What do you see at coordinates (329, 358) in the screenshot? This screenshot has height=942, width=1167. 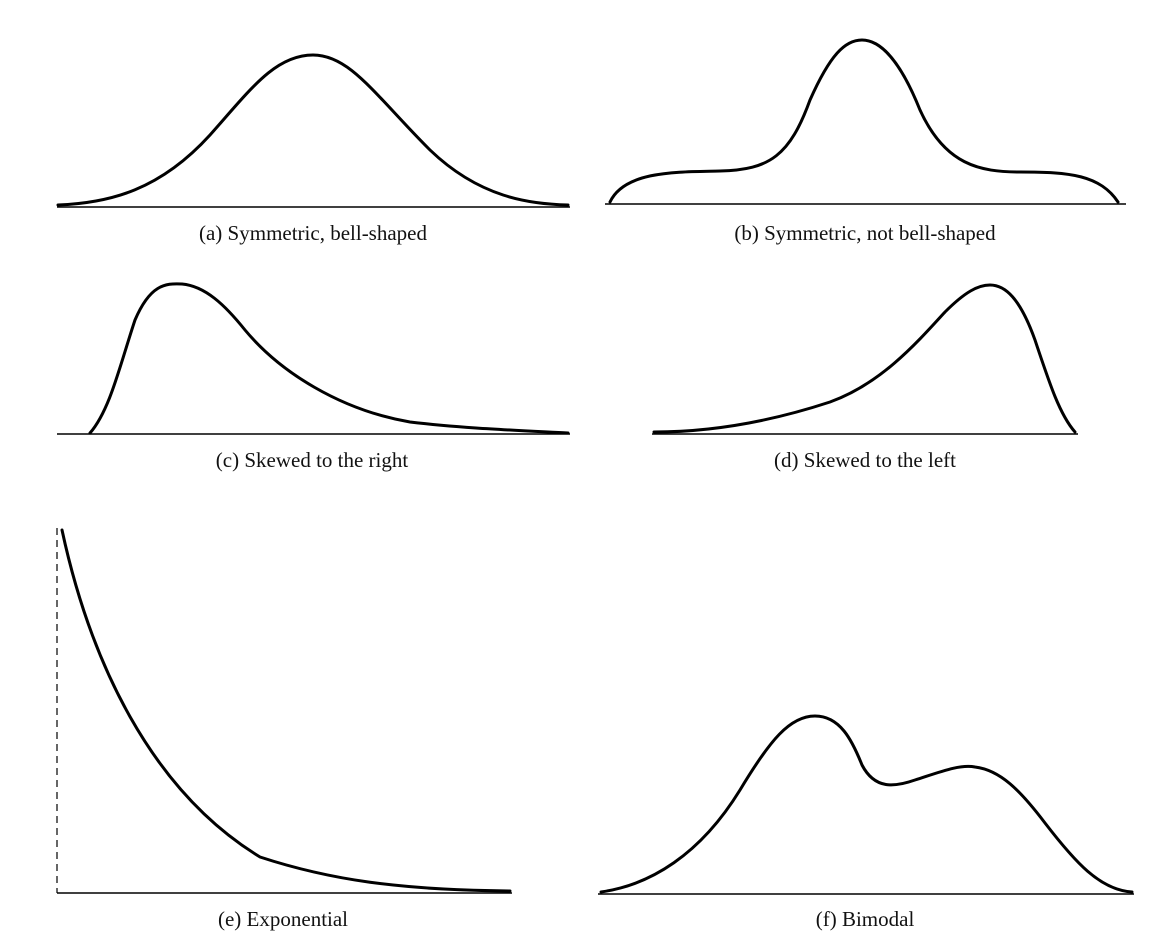 I see `panel-c-curve` at bounding box center [329, 358].